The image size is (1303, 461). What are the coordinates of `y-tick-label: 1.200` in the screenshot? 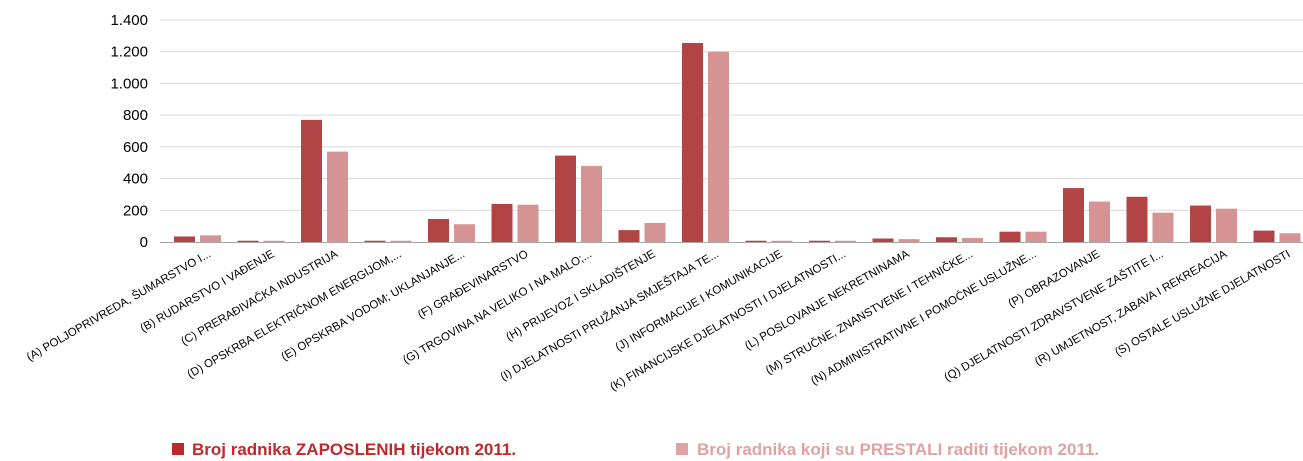 It's located at (129, 52).